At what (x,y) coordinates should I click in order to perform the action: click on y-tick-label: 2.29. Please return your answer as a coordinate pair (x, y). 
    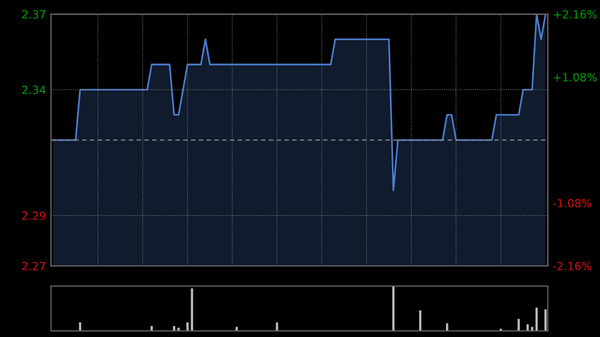
    Looking at the image, I should click on (34, 216).